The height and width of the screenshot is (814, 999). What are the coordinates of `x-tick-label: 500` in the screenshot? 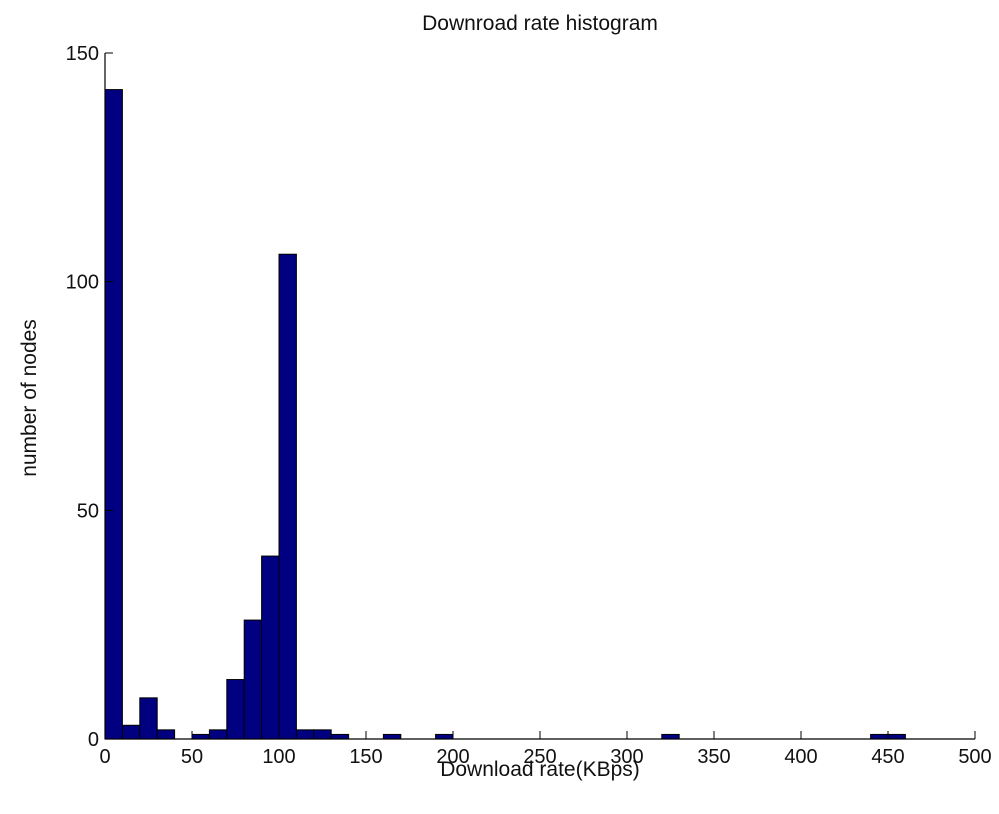 It's located at (974, 757).